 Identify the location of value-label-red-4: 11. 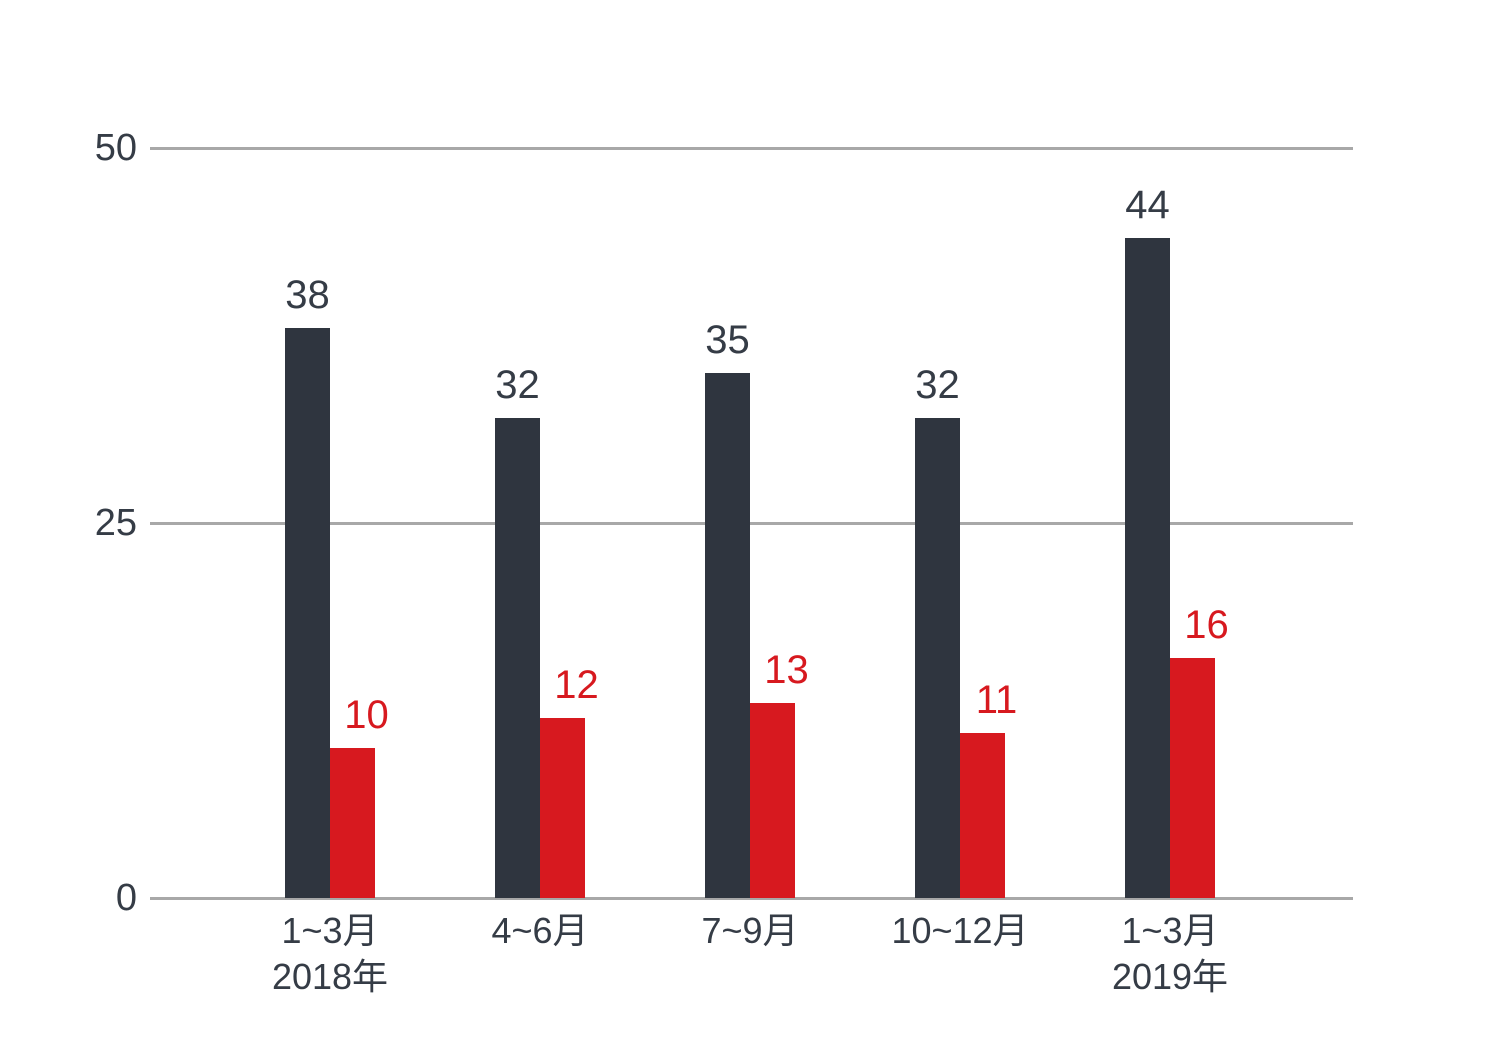
(996, 700).